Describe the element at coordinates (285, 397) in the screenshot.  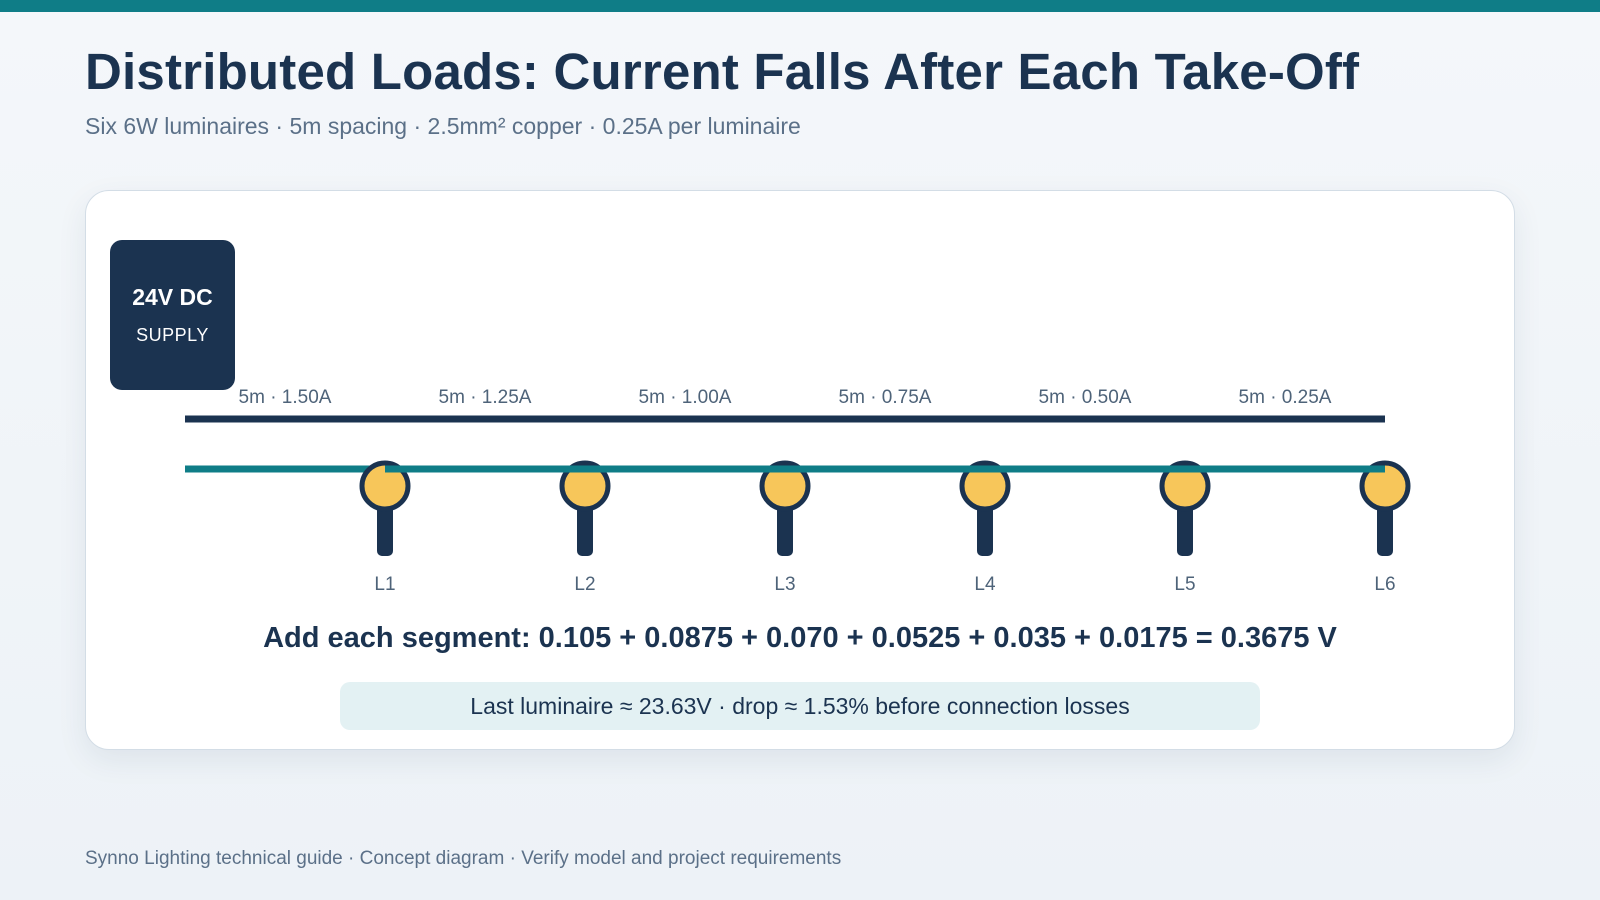
I see `segment-label-1: 5m · 1.50A` at that location.